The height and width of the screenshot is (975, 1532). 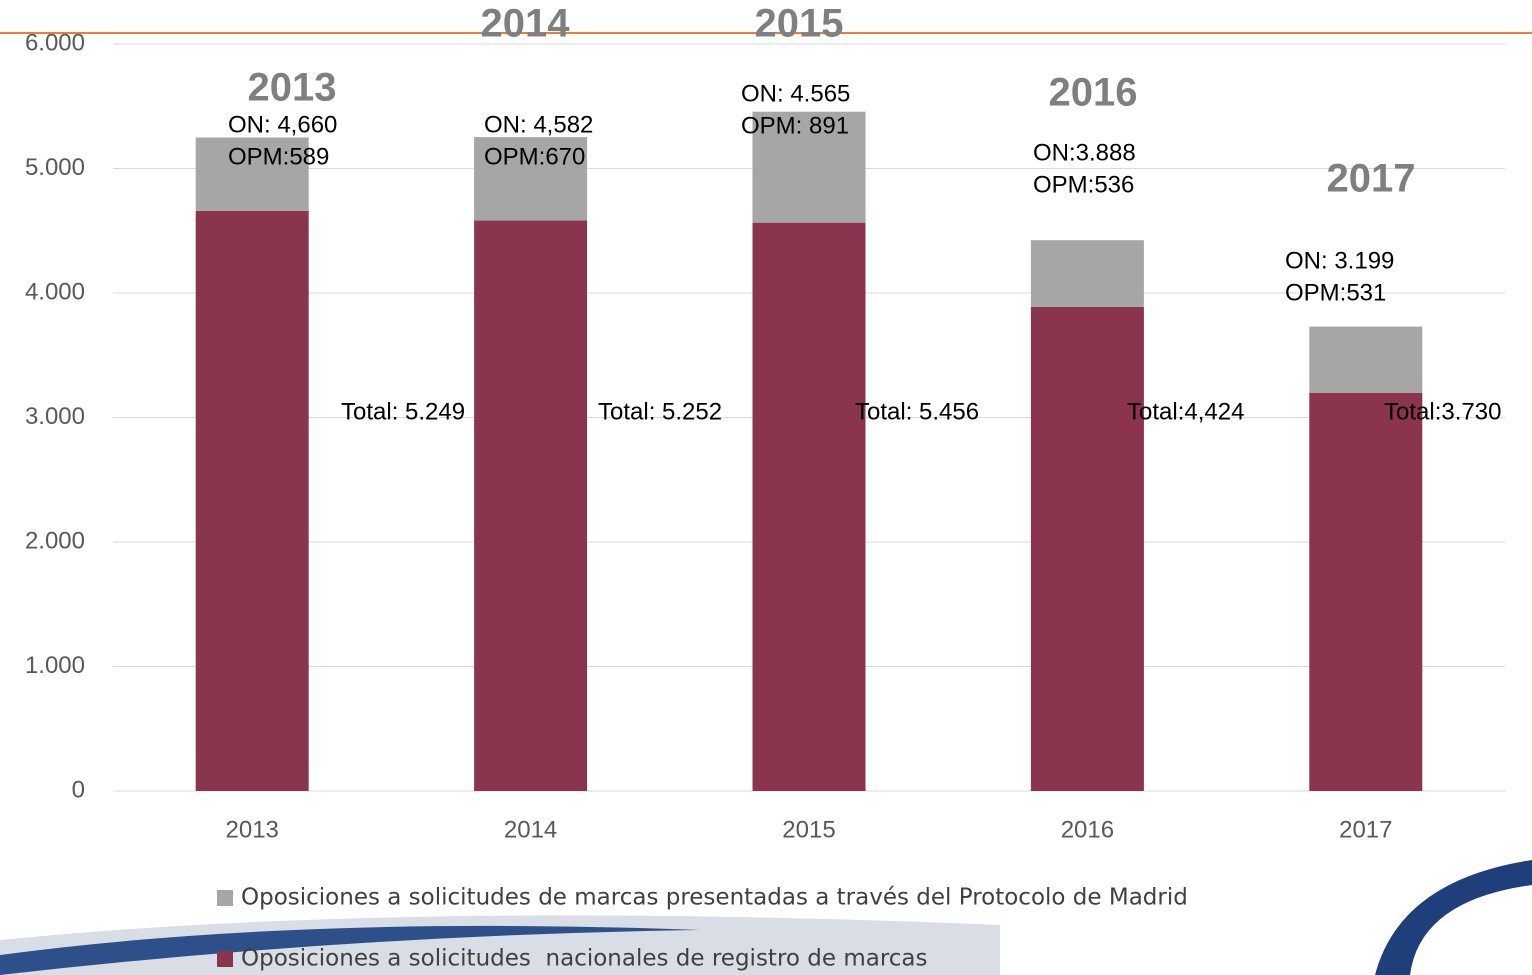 What do you see at coordinates (252, 829) in the screenshot?
I see `x-tick-label: 2013` at bounding box center [252, 829].